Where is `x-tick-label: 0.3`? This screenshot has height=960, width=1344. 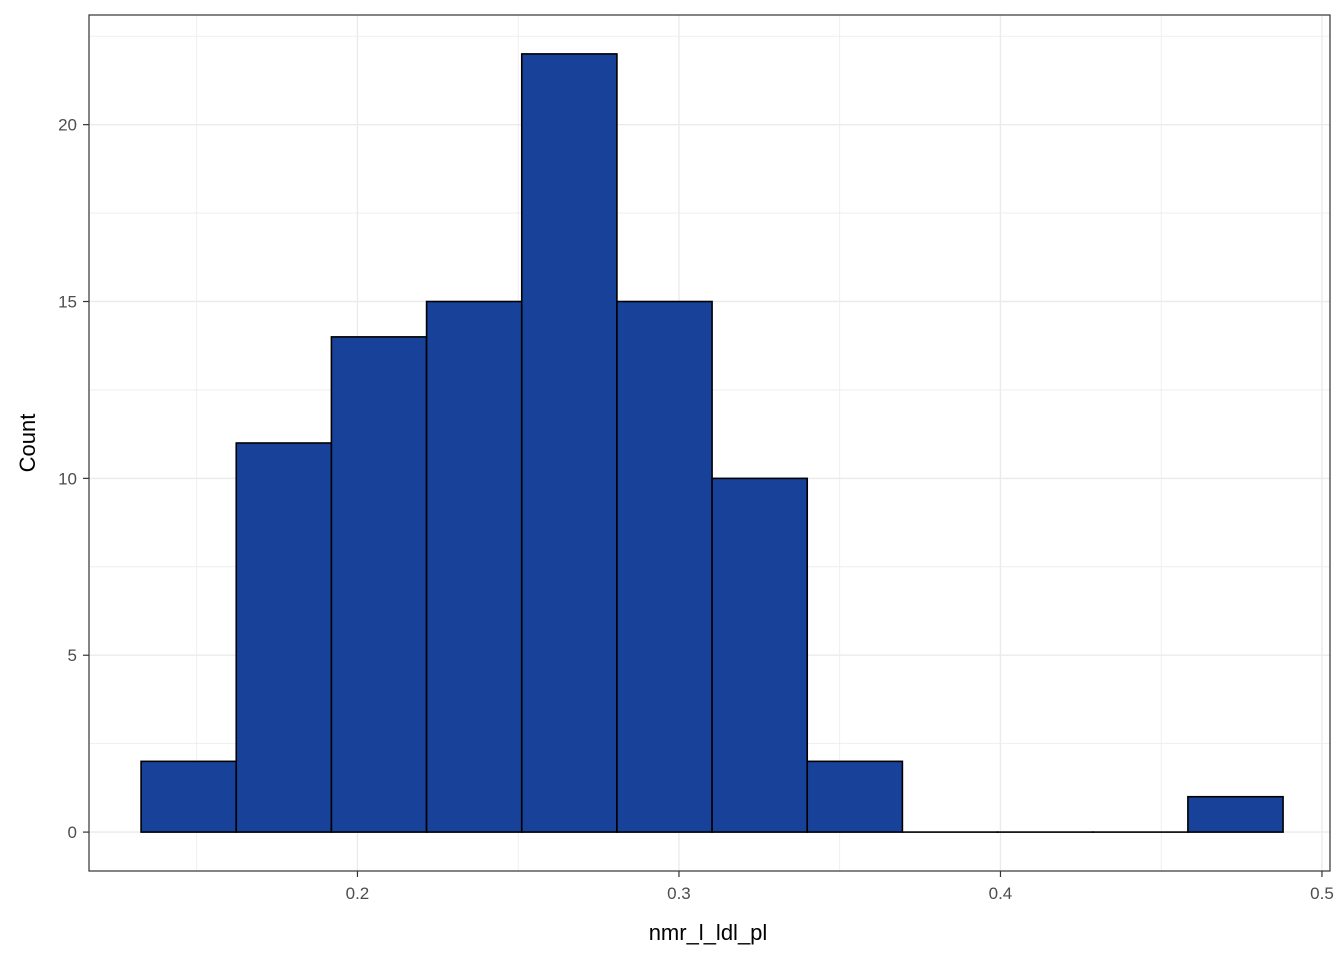 x-tick-label: 0.3 is located at coordinates (679, 893).